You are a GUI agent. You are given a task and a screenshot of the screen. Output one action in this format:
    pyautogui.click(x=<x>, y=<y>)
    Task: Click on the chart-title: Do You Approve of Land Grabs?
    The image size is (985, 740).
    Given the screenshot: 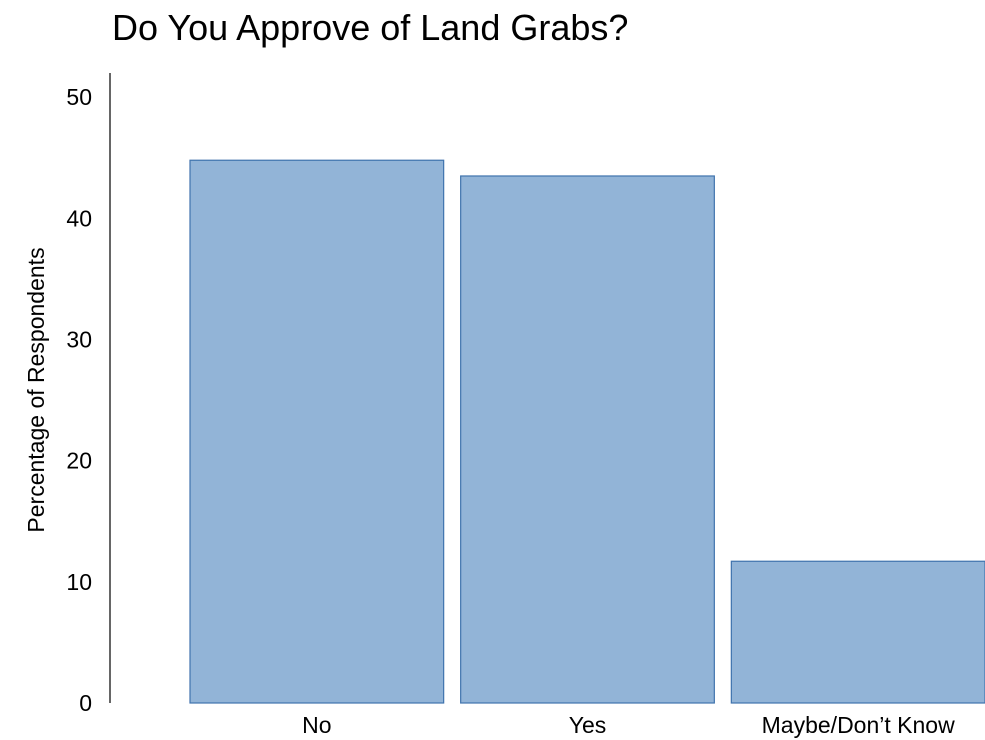 What is the action you would take?
    pyautogui.click(x=370, y=27)
    